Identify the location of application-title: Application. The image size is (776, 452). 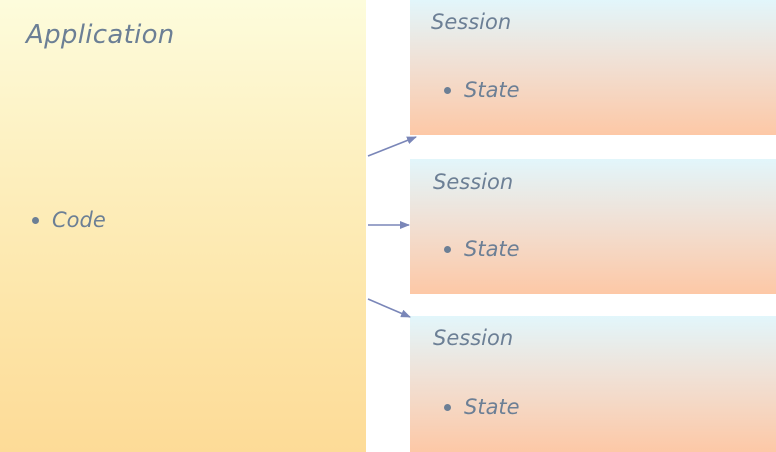
(100, 35).